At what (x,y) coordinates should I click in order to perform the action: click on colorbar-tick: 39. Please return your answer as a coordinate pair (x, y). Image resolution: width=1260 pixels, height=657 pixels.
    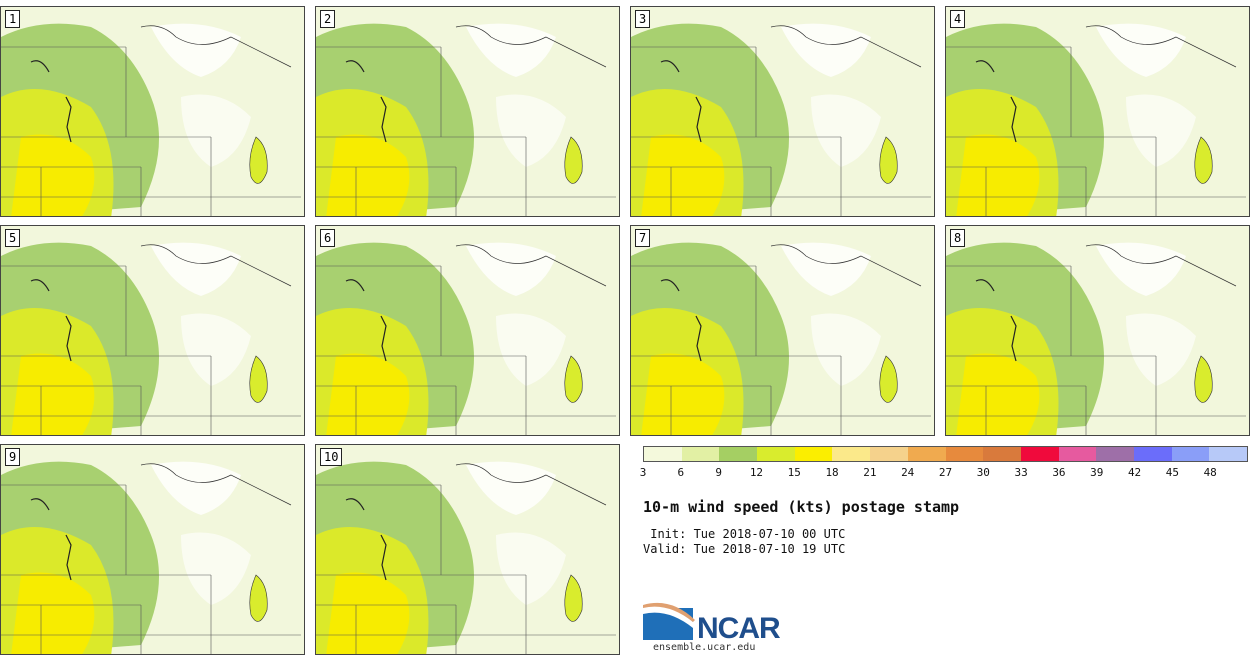
    Looking at the image, I should click on (1097, 472).